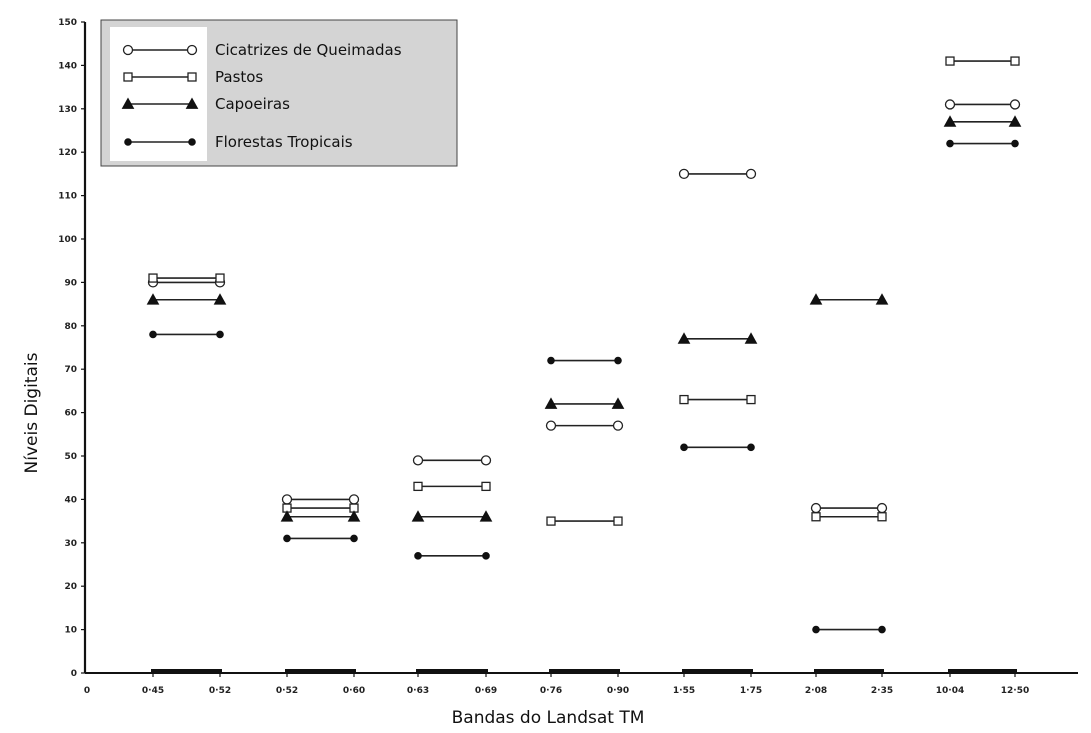  Describe the element at coordinates (153, 691) in the screenshot. I see `x-tick-label-start: 0·45` at that location.